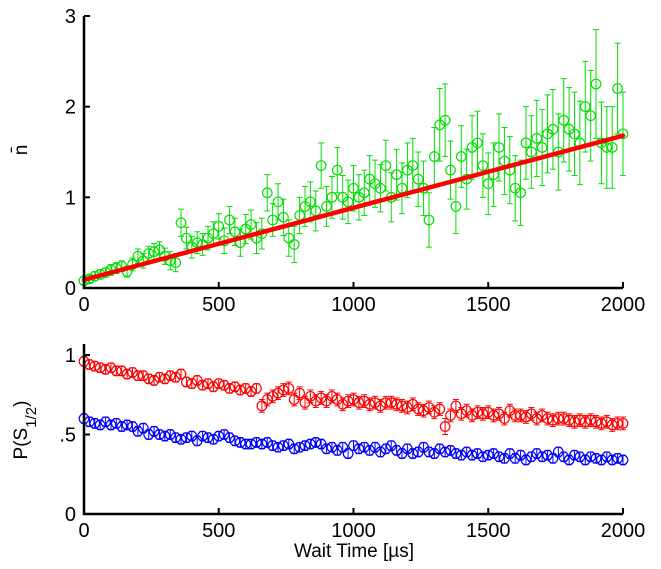 The height and width of the screenshot is (569, 661). What do you see at coordinates (70, 515) in the screenshot?
I see `probability-y-tick-label: 0` at bounding box center [70, 515].